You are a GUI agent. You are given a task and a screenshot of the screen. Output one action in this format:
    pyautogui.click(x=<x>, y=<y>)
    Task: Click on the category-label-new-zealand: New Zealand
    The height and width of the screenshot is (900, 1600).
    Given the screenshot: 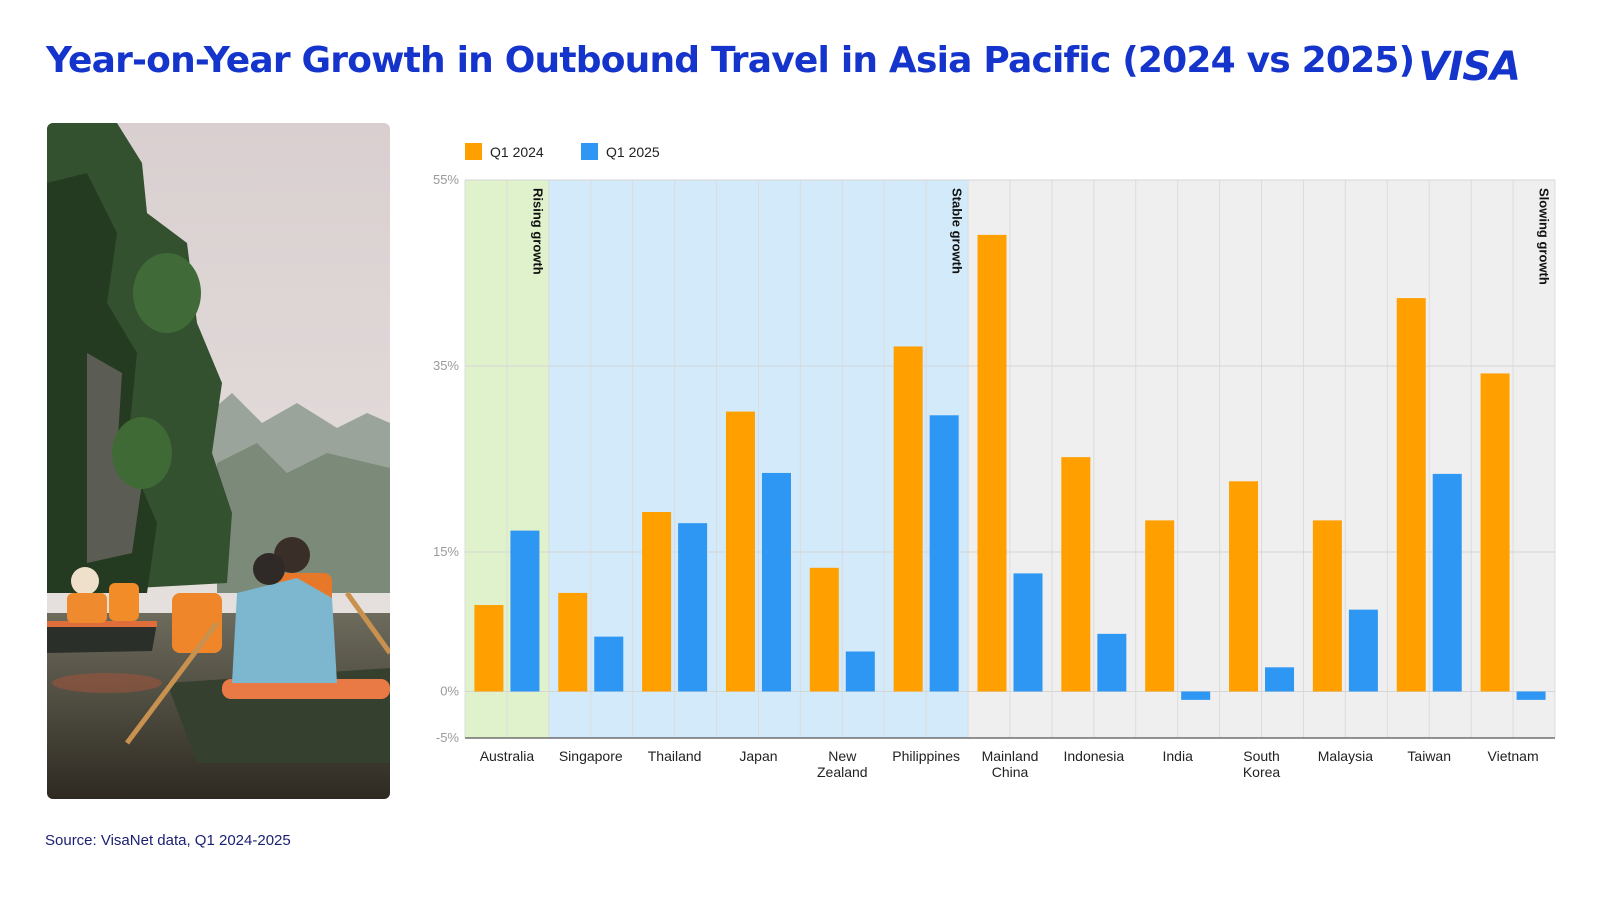 What is the action you would take?
    pyautogui.click(x=842, y=764)
    